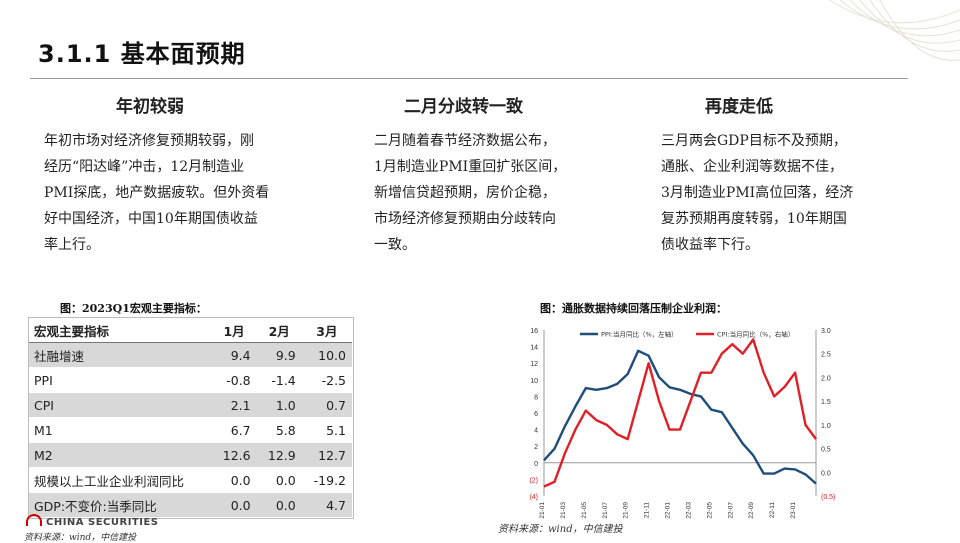 This screenshot has height=543, width=960. I want to click on column-1-line: PMI探底，地产数据疲软。但外资看, so click(157, 193).